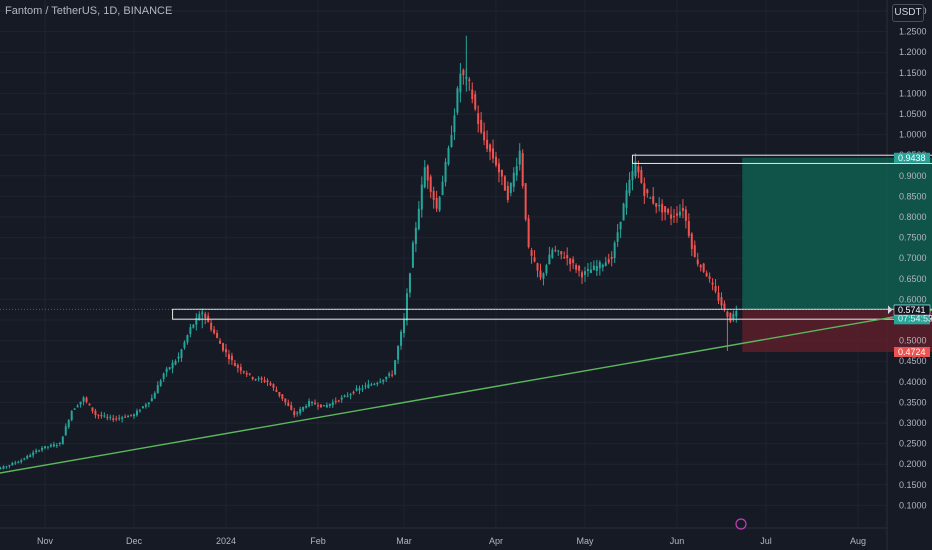 This screenshot has height=550, width=932. What do you see at coordinates (404, 541) in the screenshot?
I see `x-tick-label: Mar` at bounding box center [404, 541].